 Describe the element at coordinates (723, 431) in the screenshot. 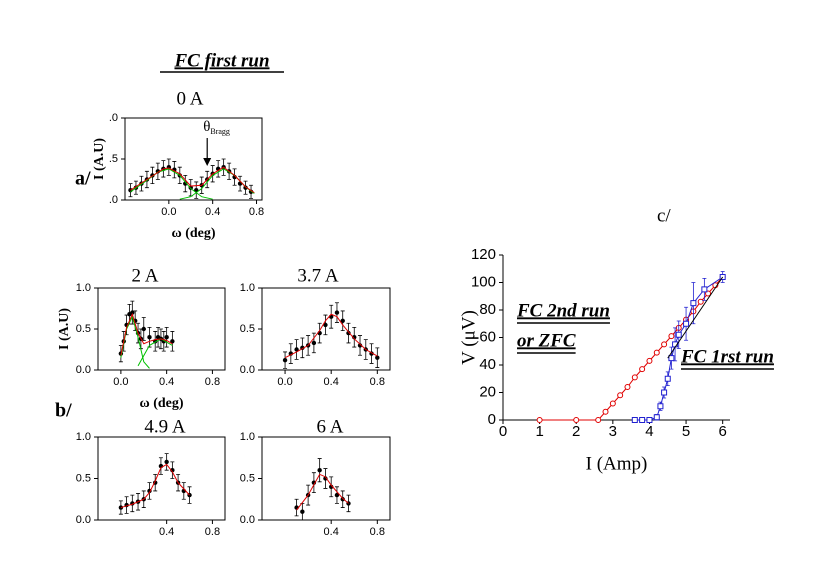

I see `x-tick-label: 6` at that location.